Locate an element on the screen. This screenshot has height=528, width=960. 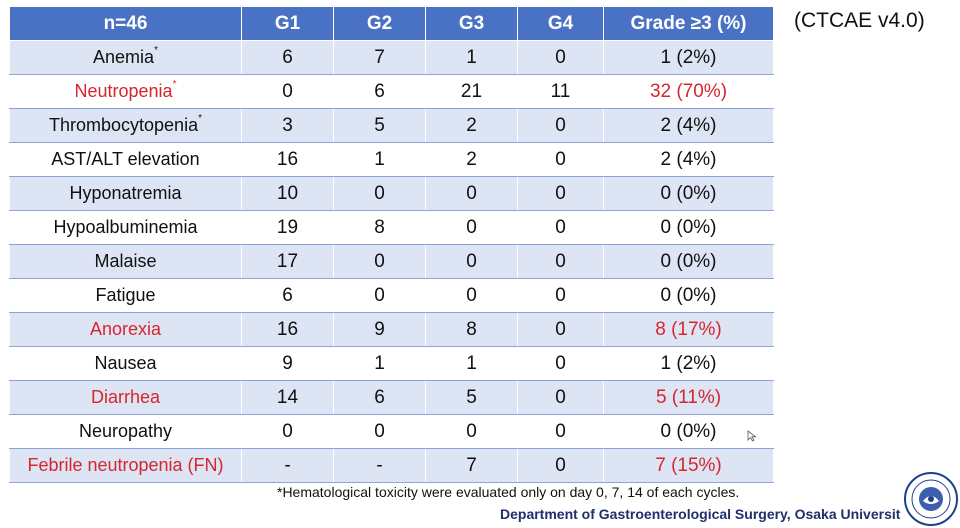
row-label: AST/ALT elevation is located at coordinates (125, 159).